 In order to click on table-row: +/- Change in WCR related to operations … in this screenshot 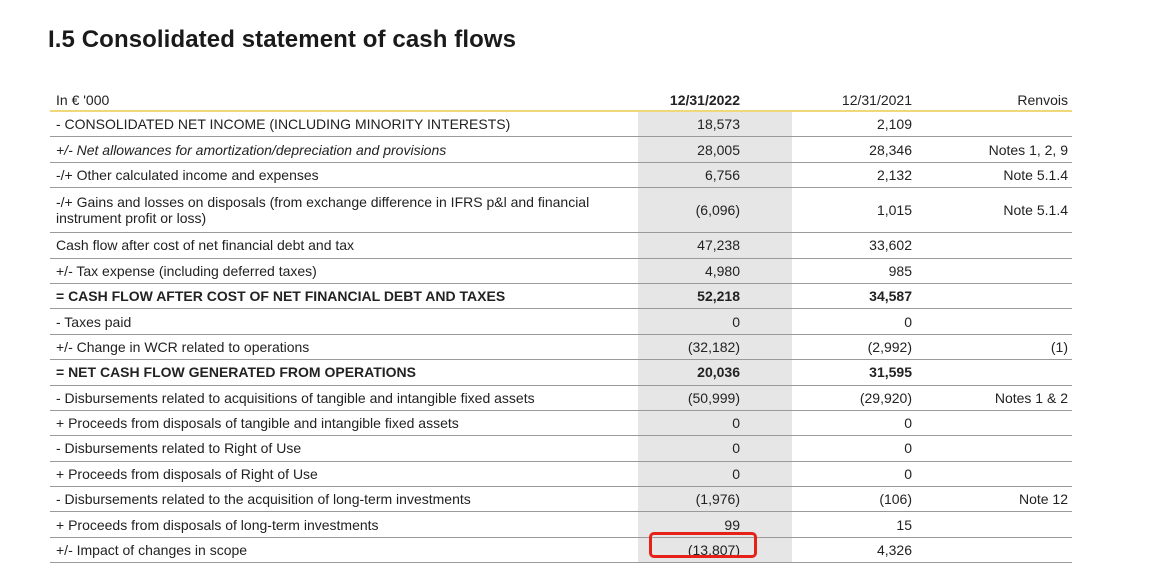, I will do `click(561, 347)`.